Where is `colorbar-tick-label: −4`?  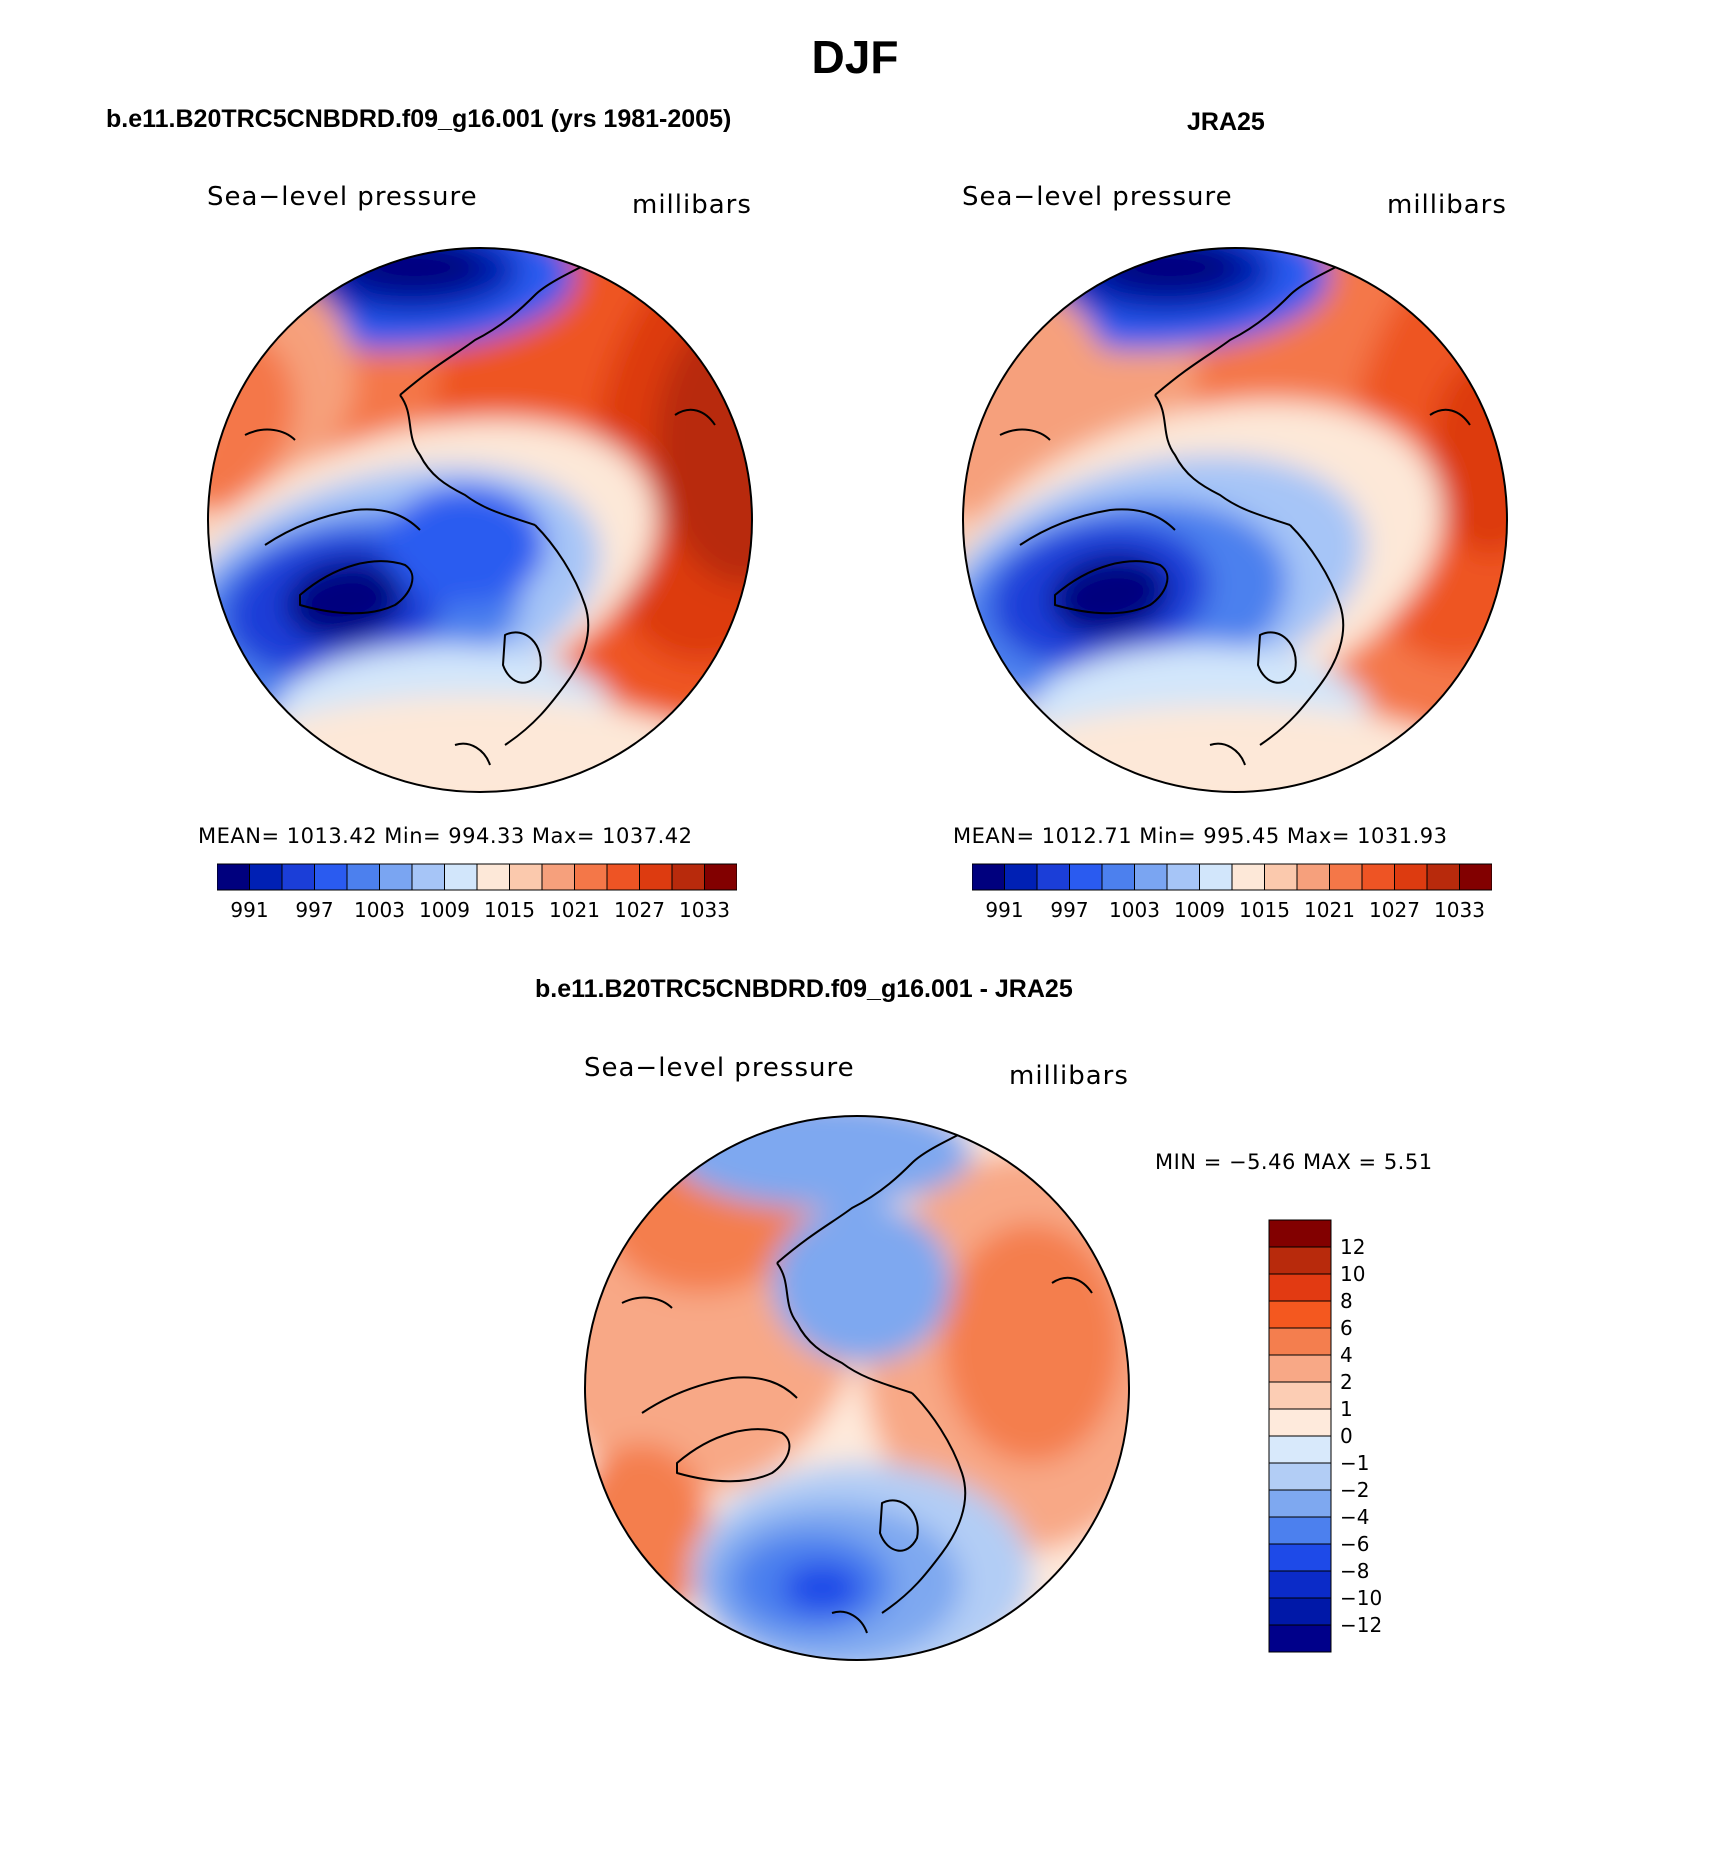
colorbar-tick-label: −4 is located at coordinates (1355, 1517).